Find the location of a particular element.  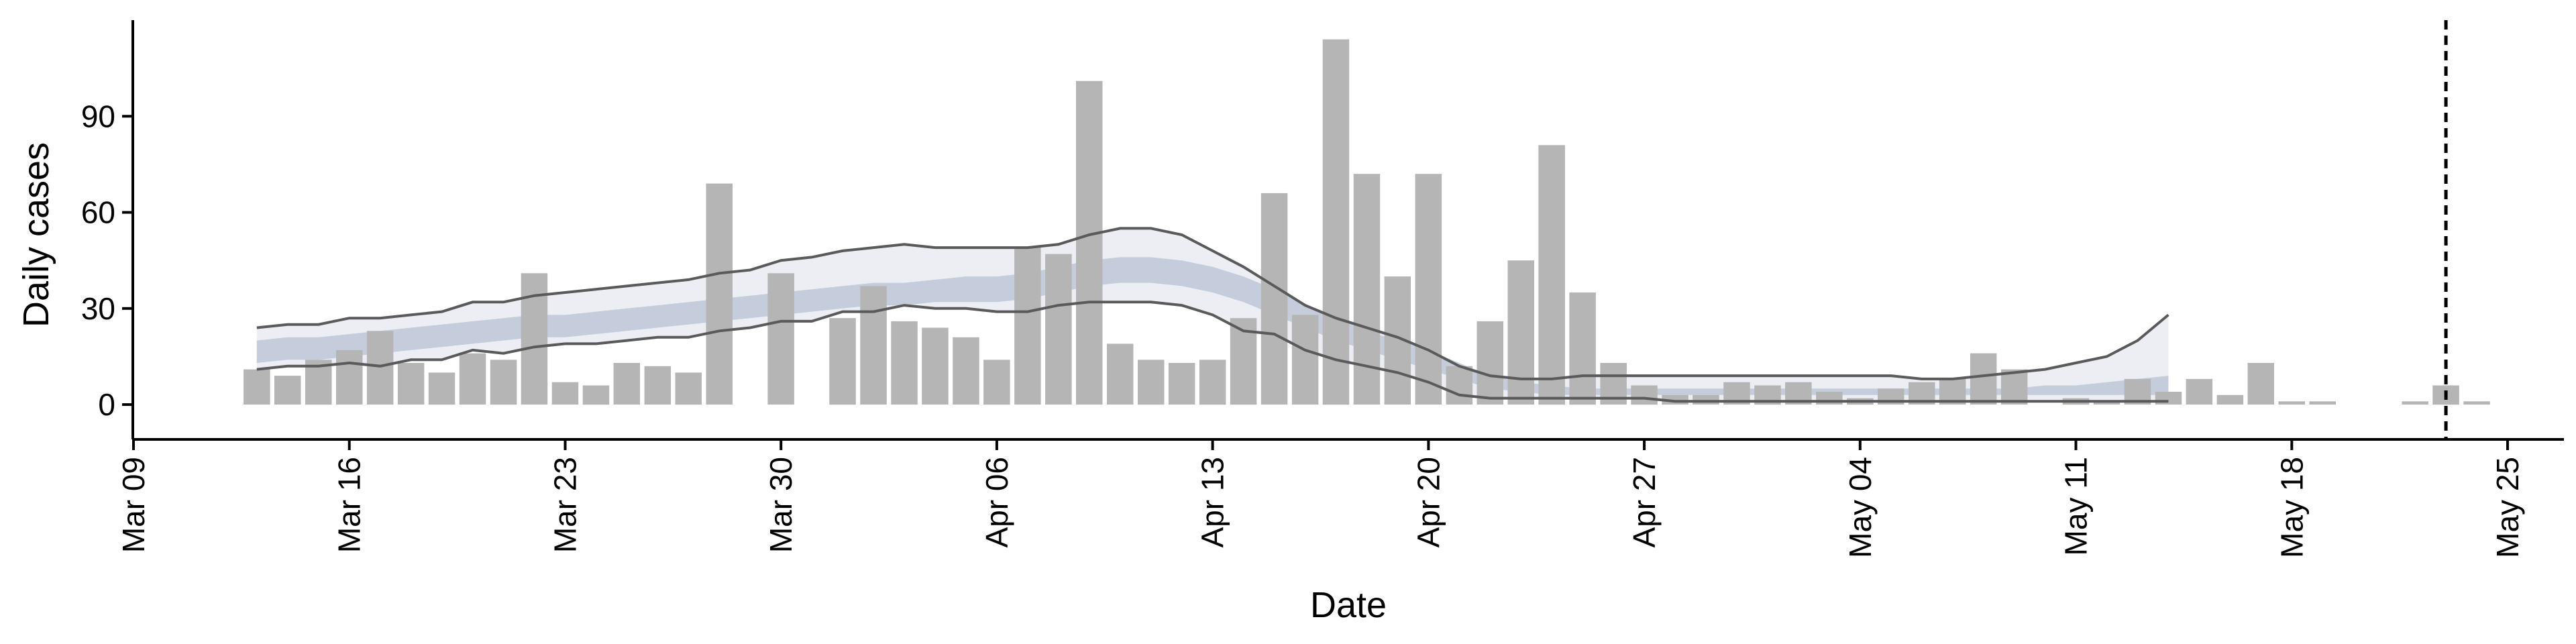

y-axis-title: Daily cases is located at coordinates (36, 234).